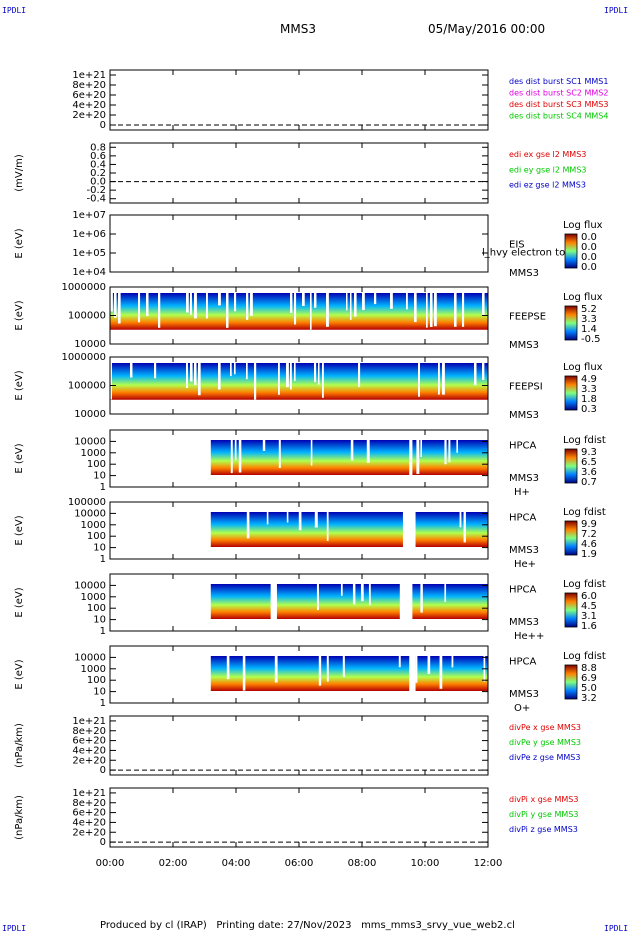 The image size is (630, 934). Describe the element at coordinates (487, 29) in the screenshot. I see `header-date: 05/May/2016 00:00` at that location.